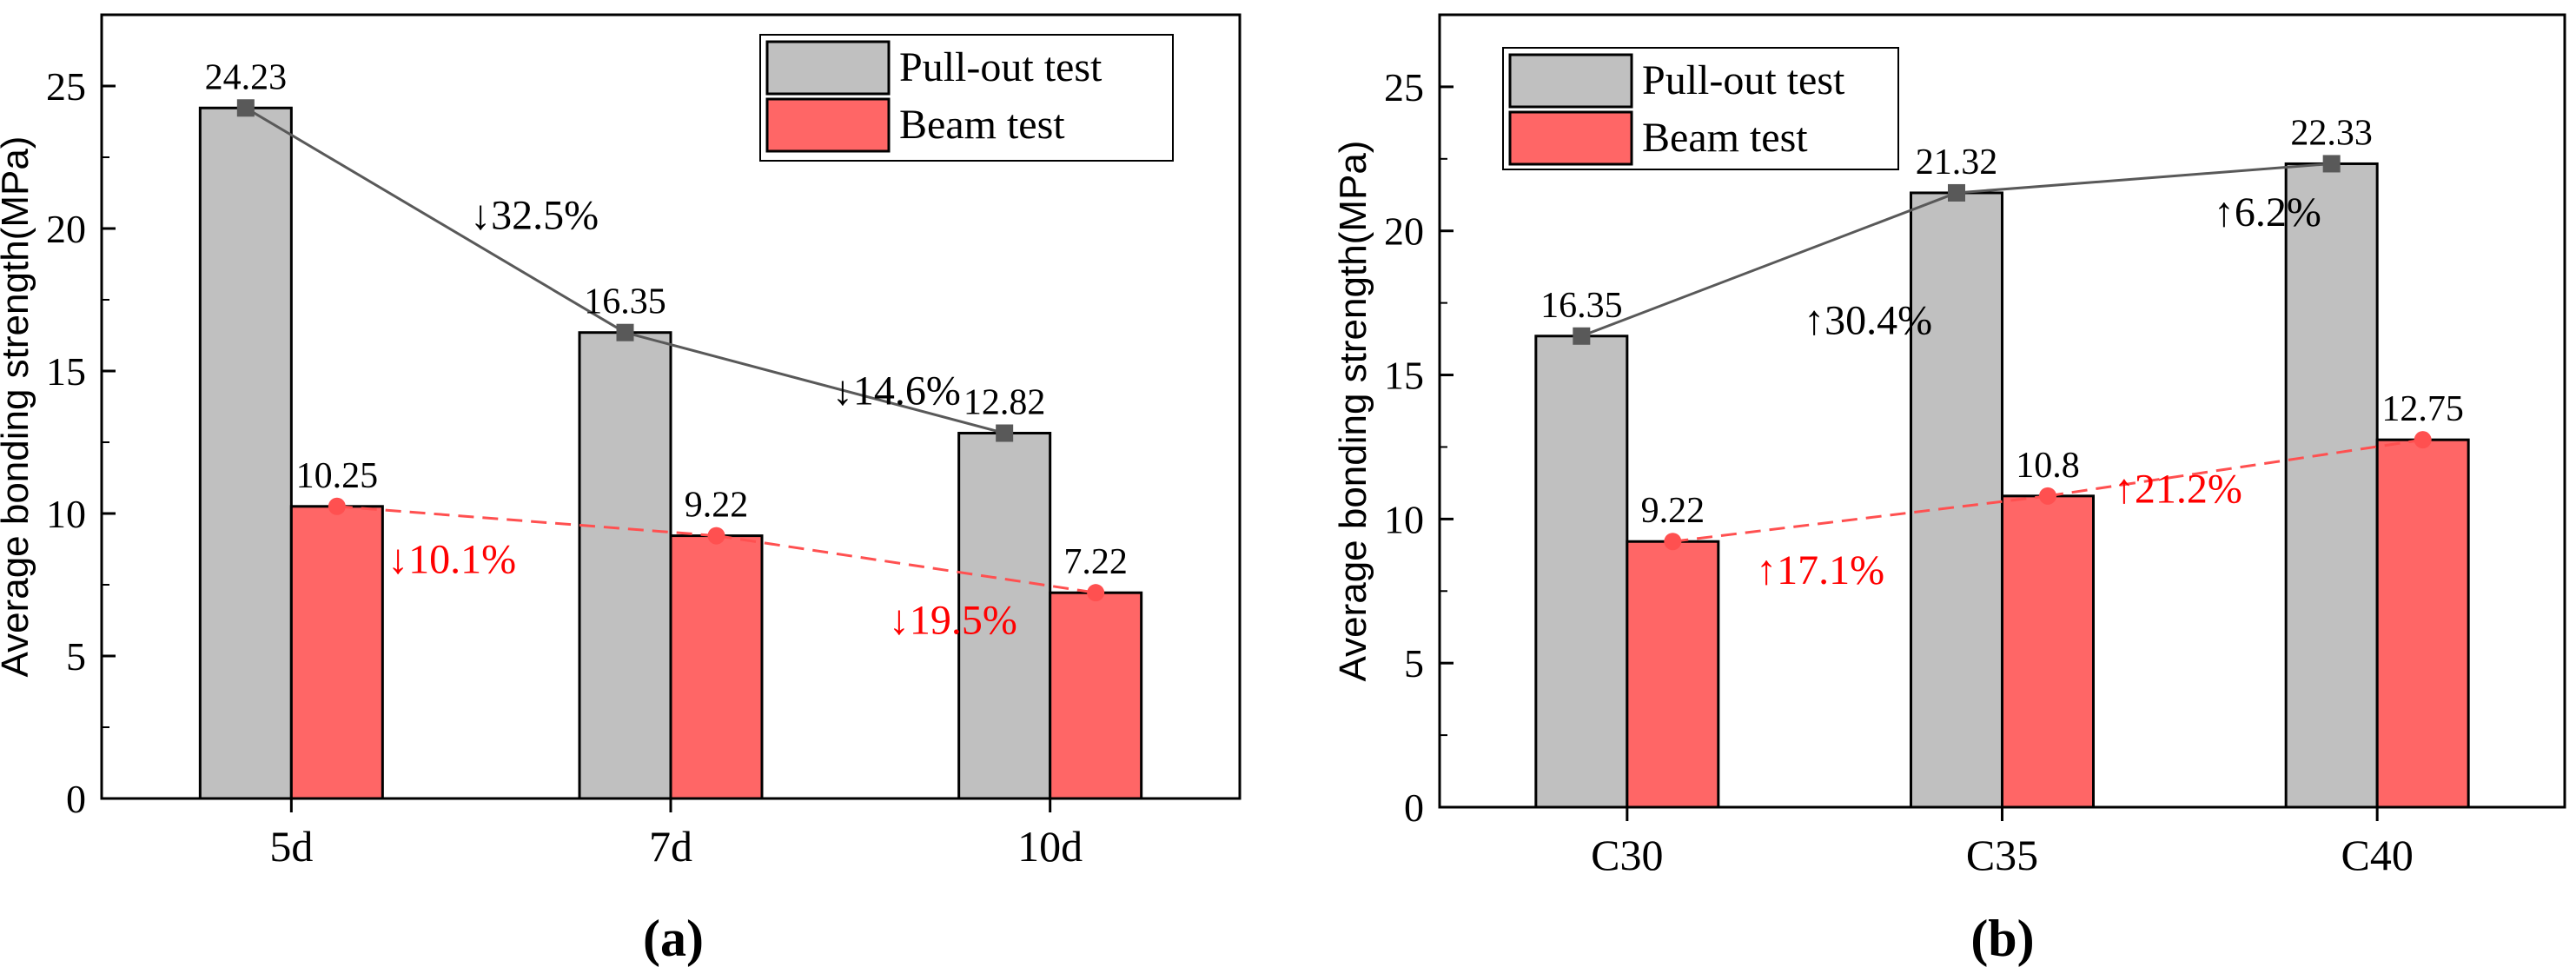 The width and height of the screenshot is (2576, 974). What do you see at coordinates (670, 846) in the screenshot?
I see `x-tick-label: 7d` at bounding box center [670, 846].